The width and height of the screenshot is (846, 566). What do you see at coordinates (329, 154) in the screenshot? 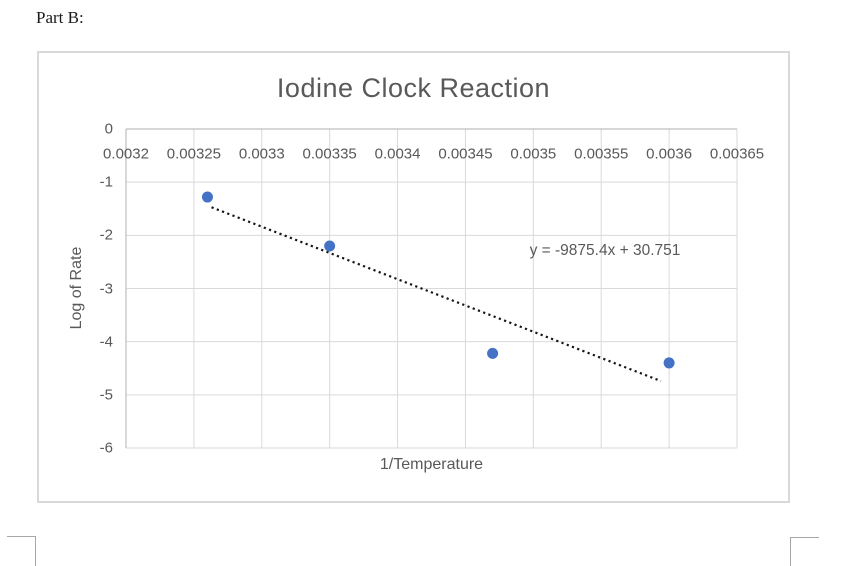
I see `x-tick-label: 0.00335` at bounding box center [329, 154].